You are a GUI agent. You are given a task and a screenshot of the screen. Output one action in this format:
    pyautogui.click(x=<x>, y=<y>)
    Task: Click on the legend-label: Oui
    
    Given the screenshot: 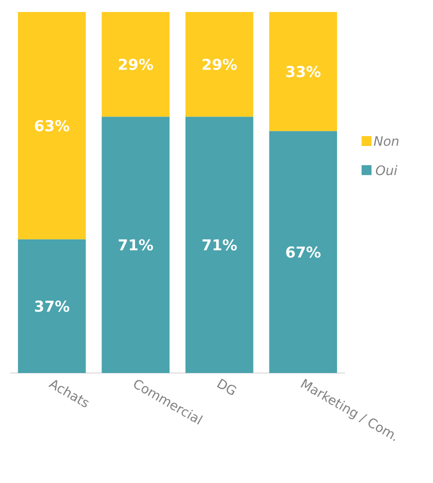 What is the action you would take?
    pyautogui.click(x=387, y=170)
    